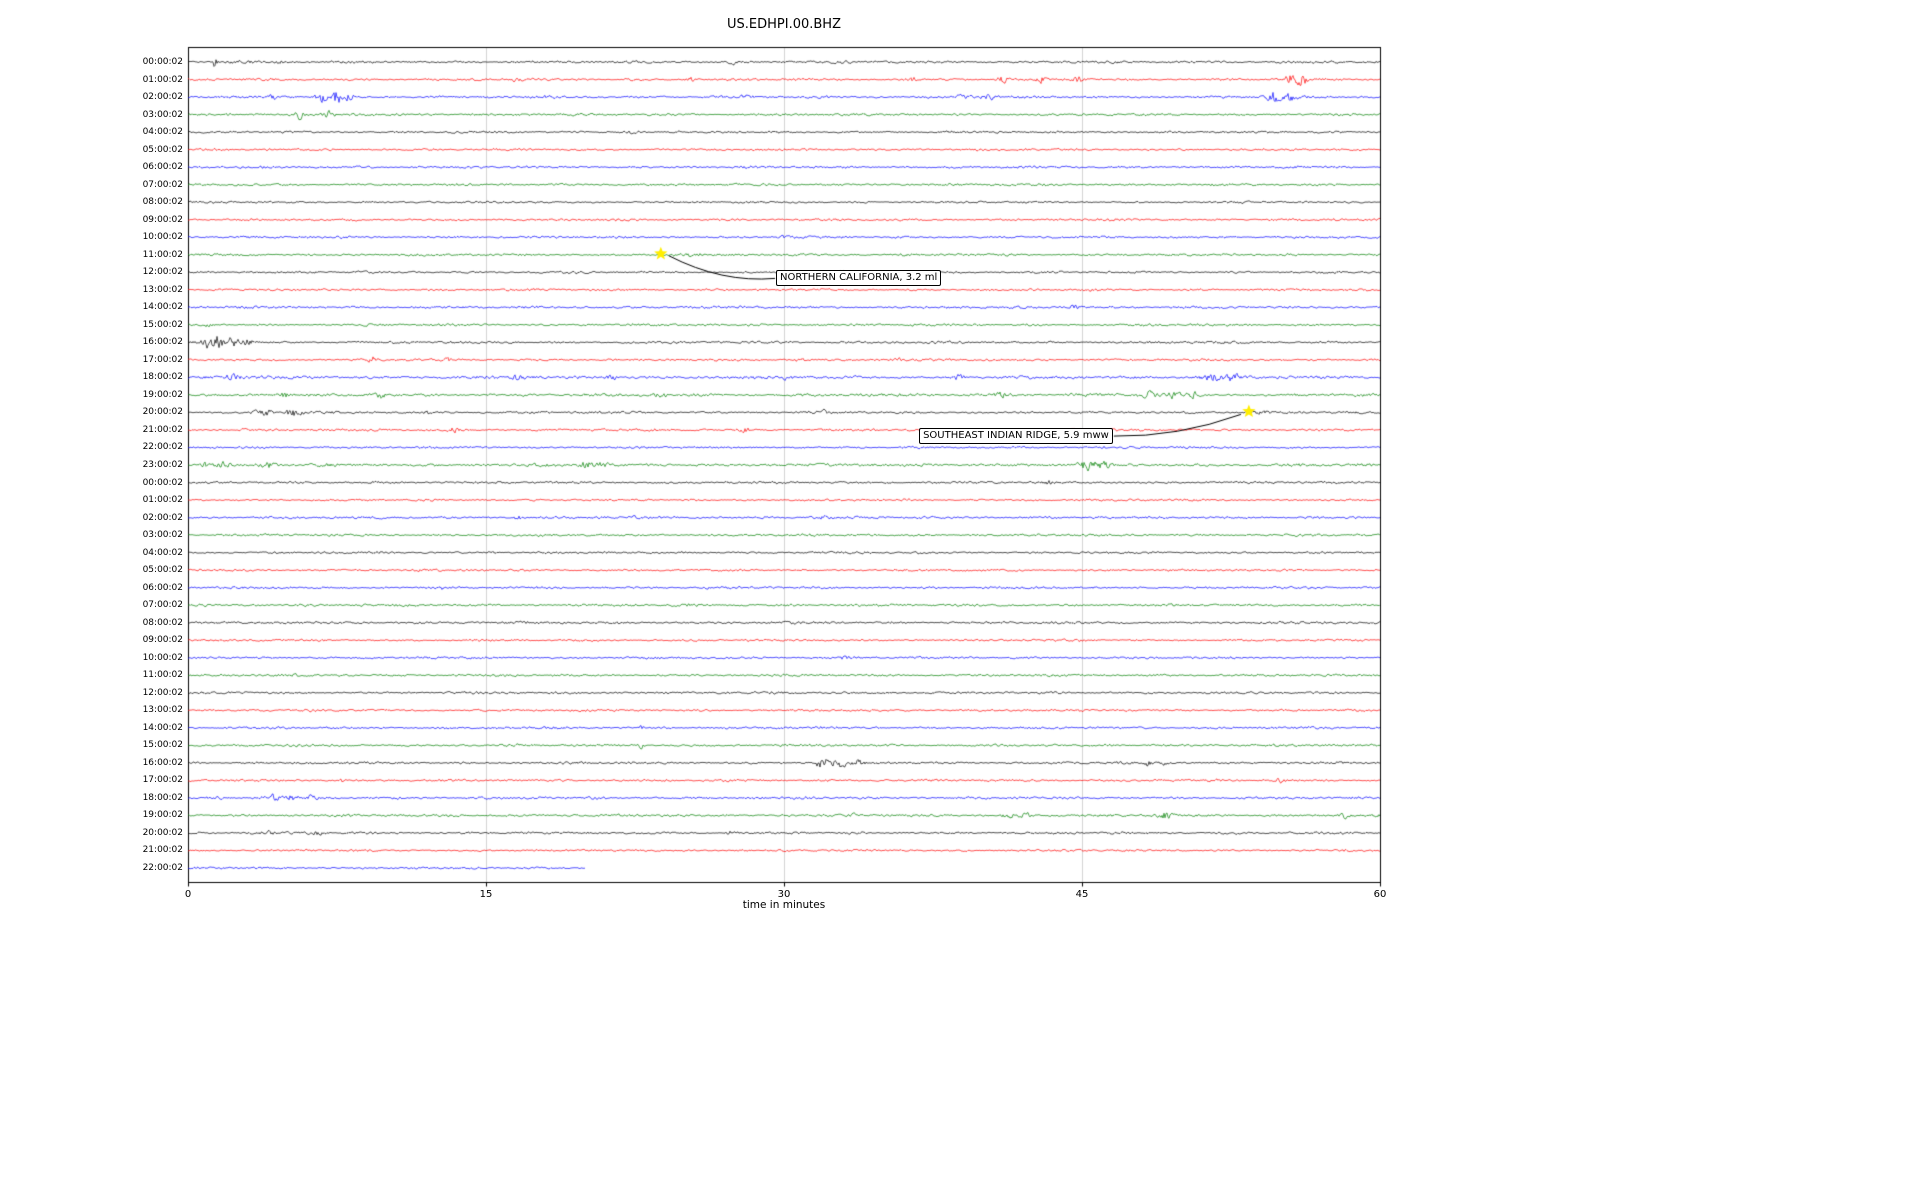  Describe the element at coordinates (1082, 894) in the screenshot. I see `x-tick-label: 45` at that location.